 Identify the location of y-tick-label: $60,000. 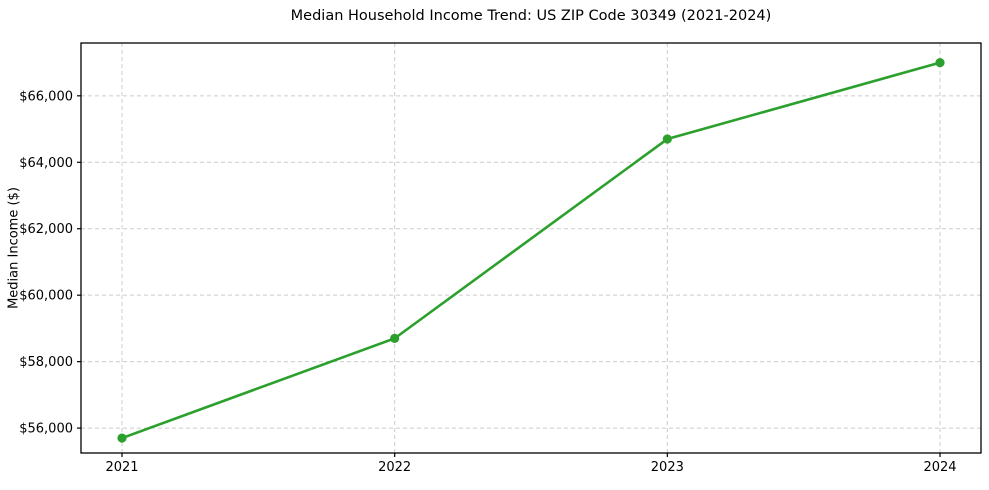
(46, 296).